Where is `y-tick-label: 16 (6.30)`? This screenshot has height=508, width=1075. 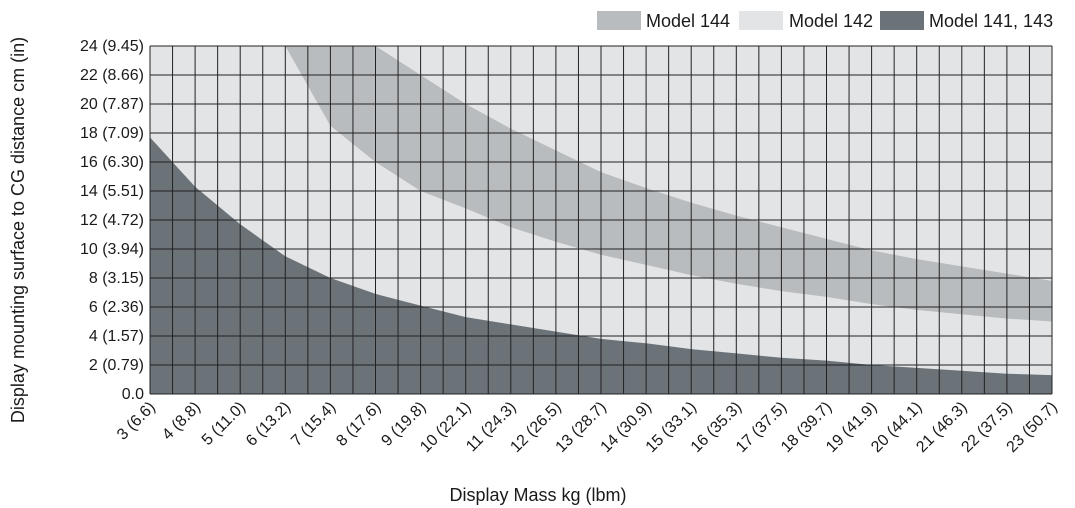
y-tick-label: 16 (6.30) is located at coordinates (112, 162).